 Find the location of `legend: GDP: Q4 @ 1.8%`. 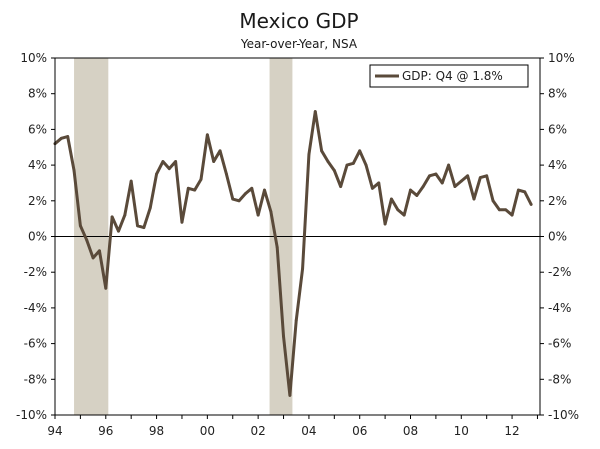

legend: GDP: Q4 @ 1.8% is located at coordinates (449, 76).